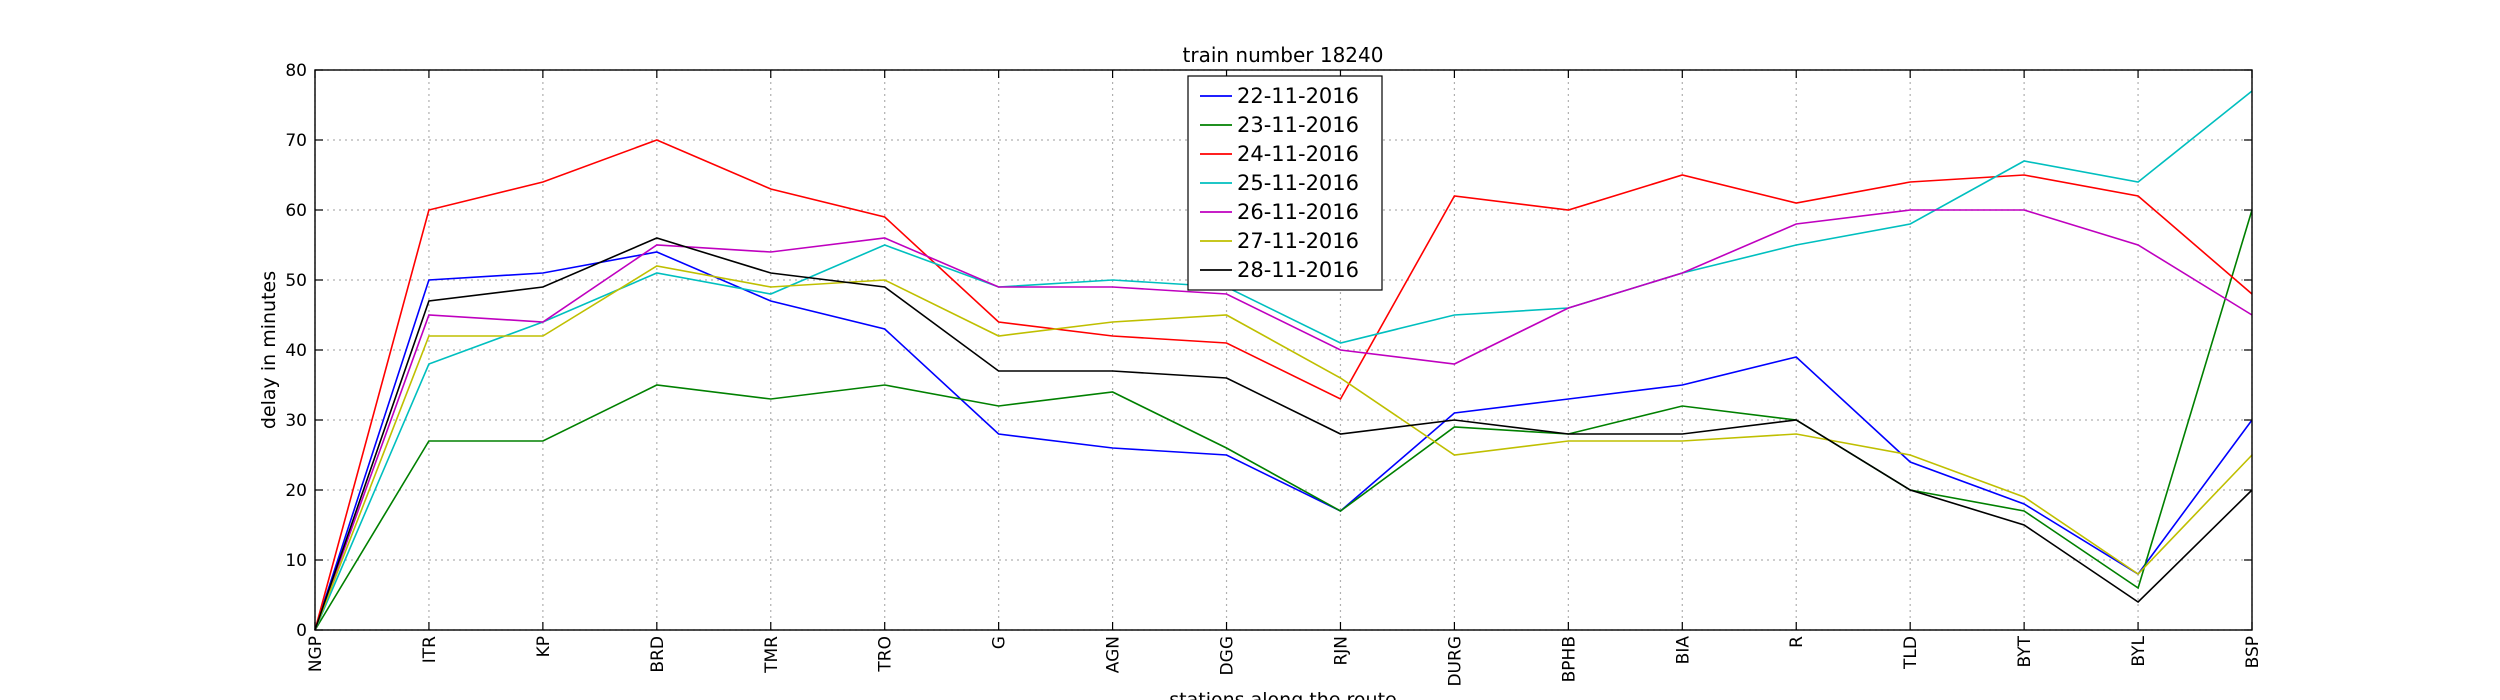 This screenshot has width=2500, height=700. What do you see at coordinates (296, 491) in the screenshot?
I see `y-tick-label: 20` at bounding box center [296, 491].